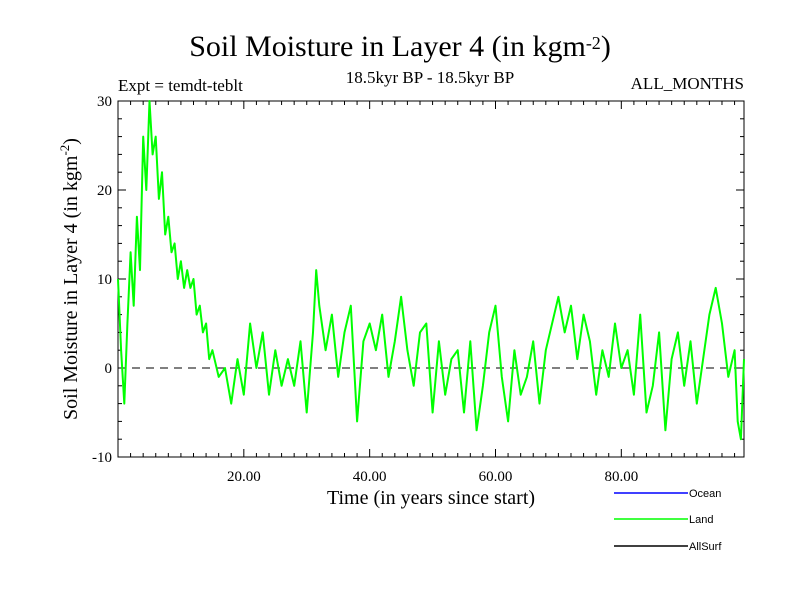 The height and width of the screenshot is (600, 800). Describe the element at coordinates (104, 191) in the screenshot. I see `y-tick-label: 20` at that location.